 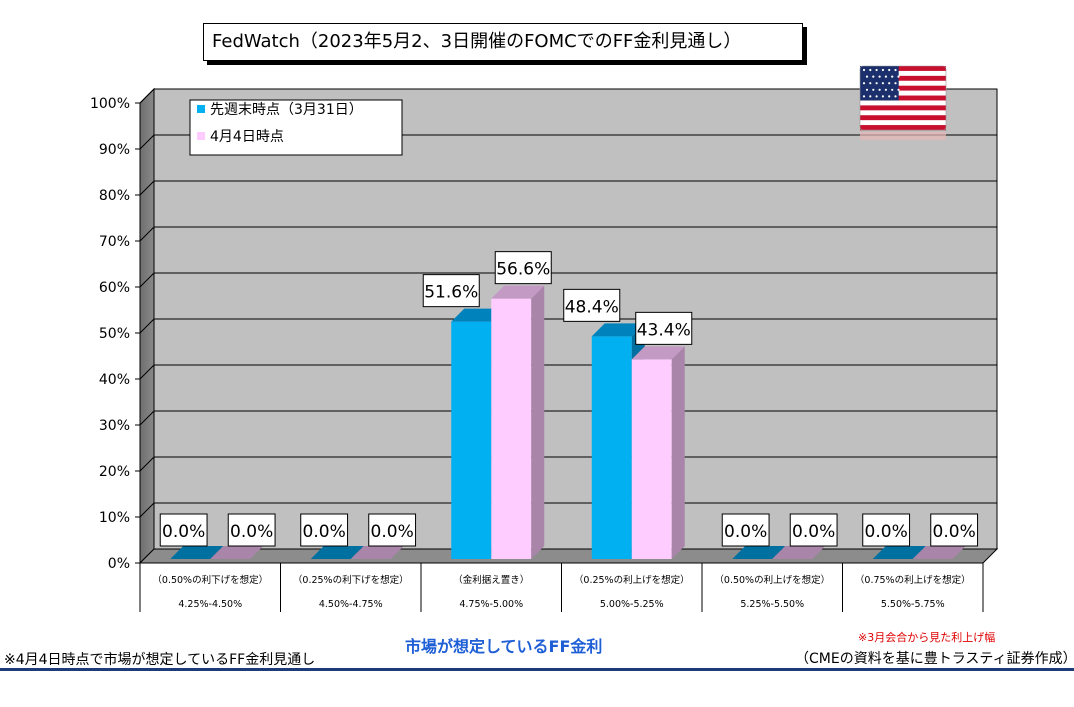 I want to click on legend: 先週末時点（3月31日） 4月4日時点, so click(x=296, y=127).